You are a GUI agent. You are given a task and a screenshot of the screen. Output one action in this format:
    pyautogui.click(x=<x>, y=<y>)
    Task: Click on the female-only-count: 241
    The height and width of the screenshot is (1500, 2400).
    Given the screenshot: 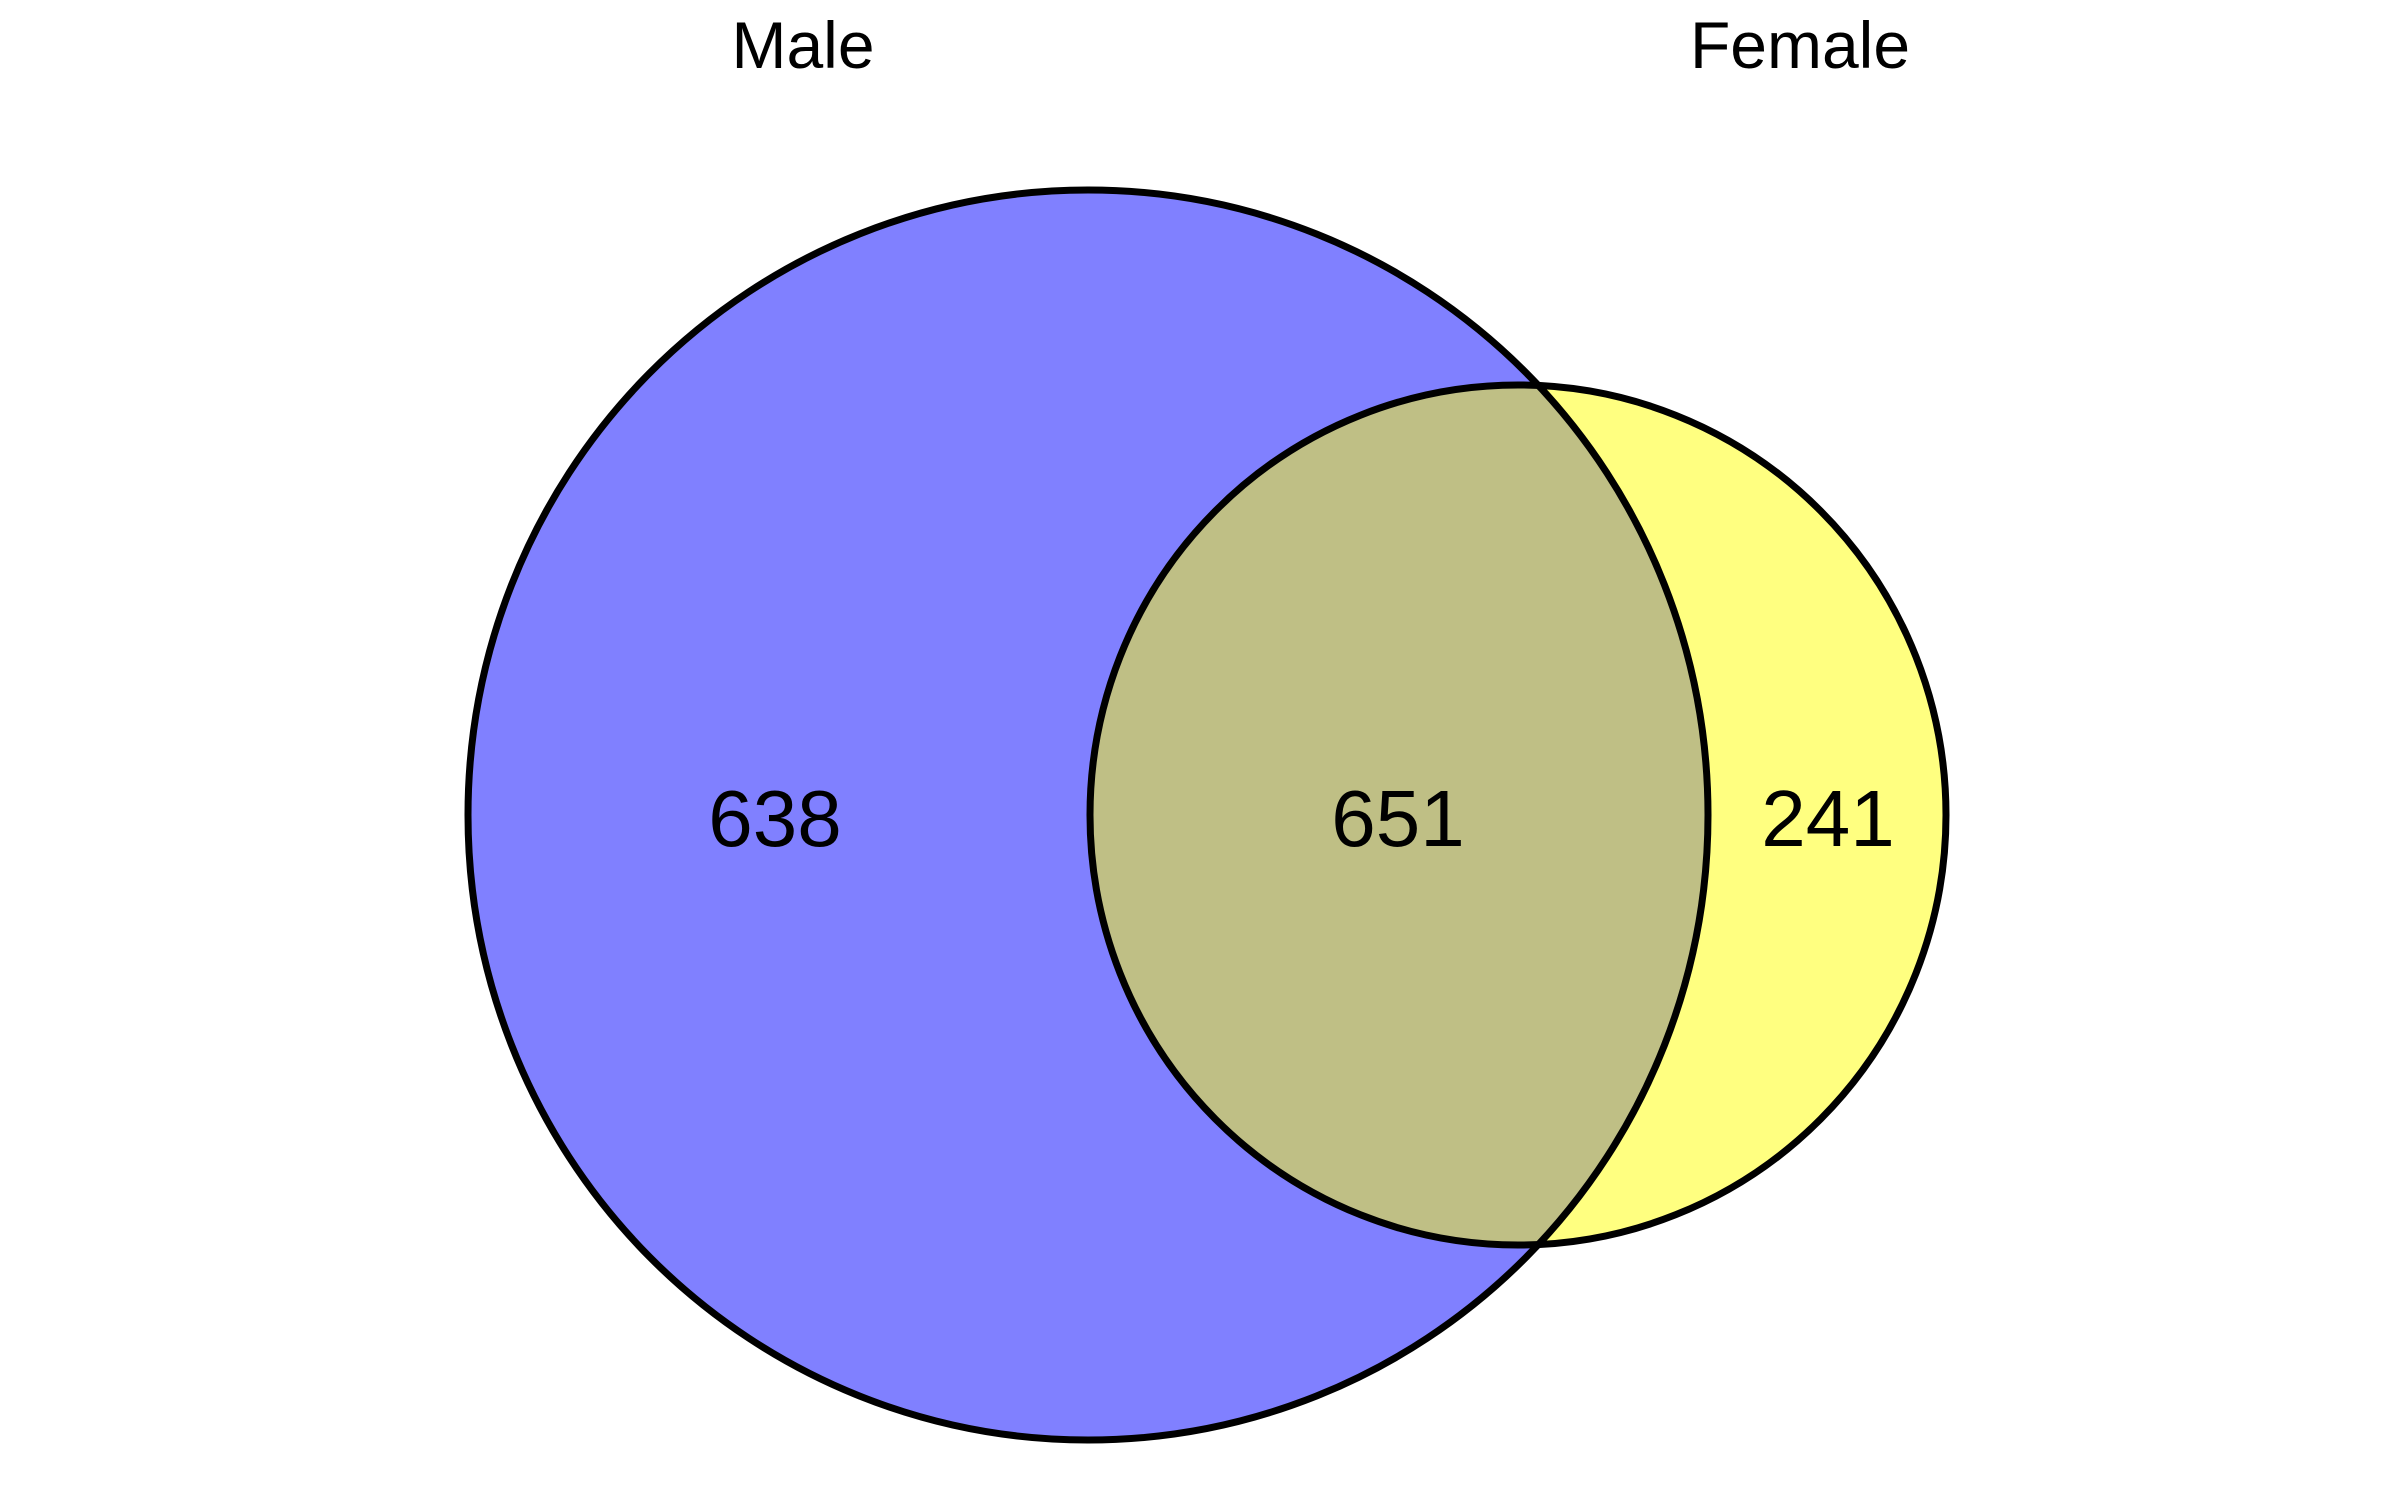 What is the action you would take?
    pyautogui.click(x=1827, y=818)
    